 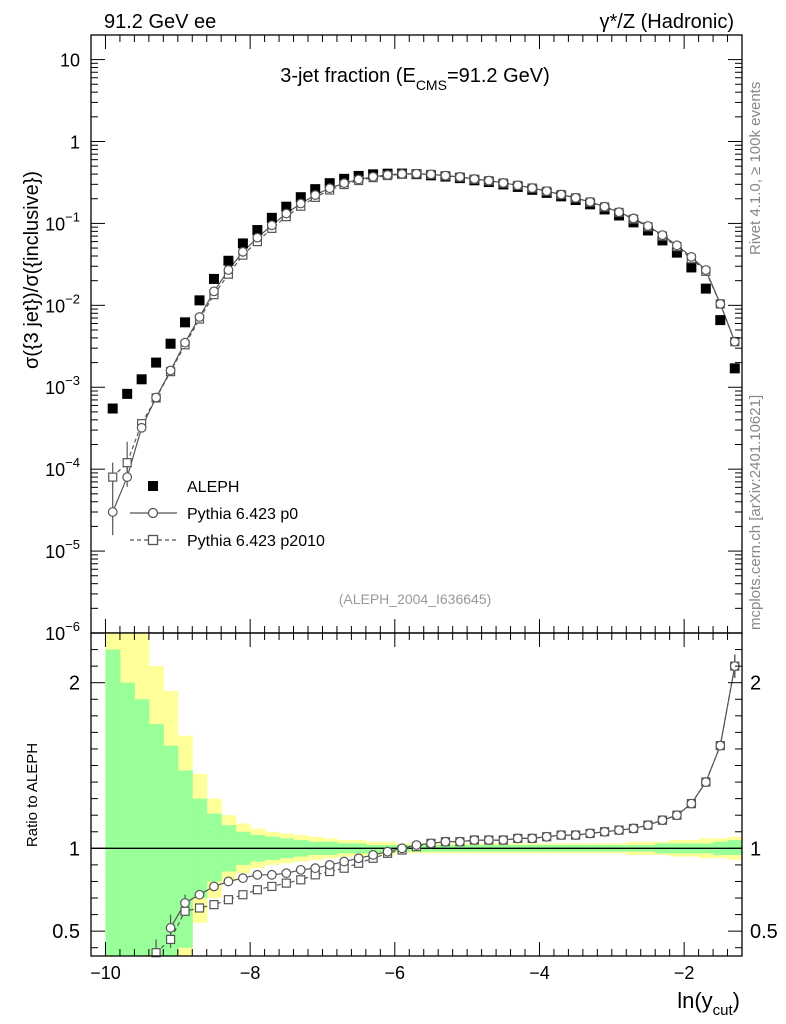 I want to click on ratio-y-tick-label-right: 1, so click(x=755, y=849).